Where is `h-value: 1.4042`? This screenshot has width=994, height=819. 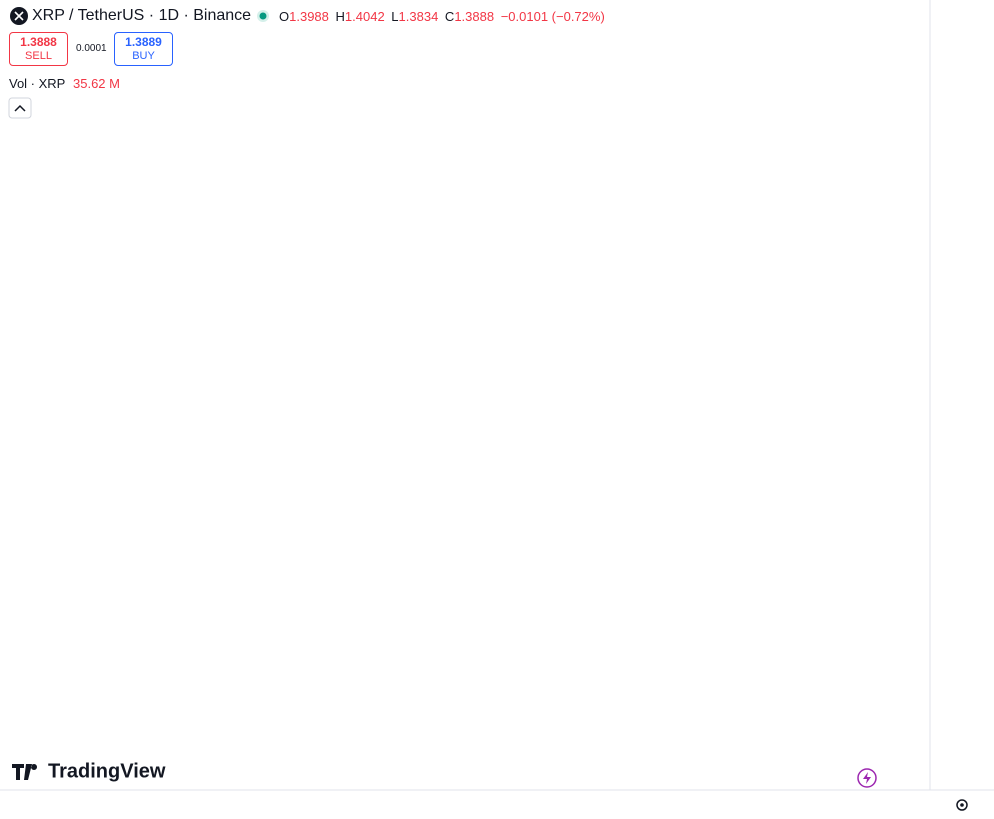 h-value: 1.4042 is located at coordinates (364, 16).